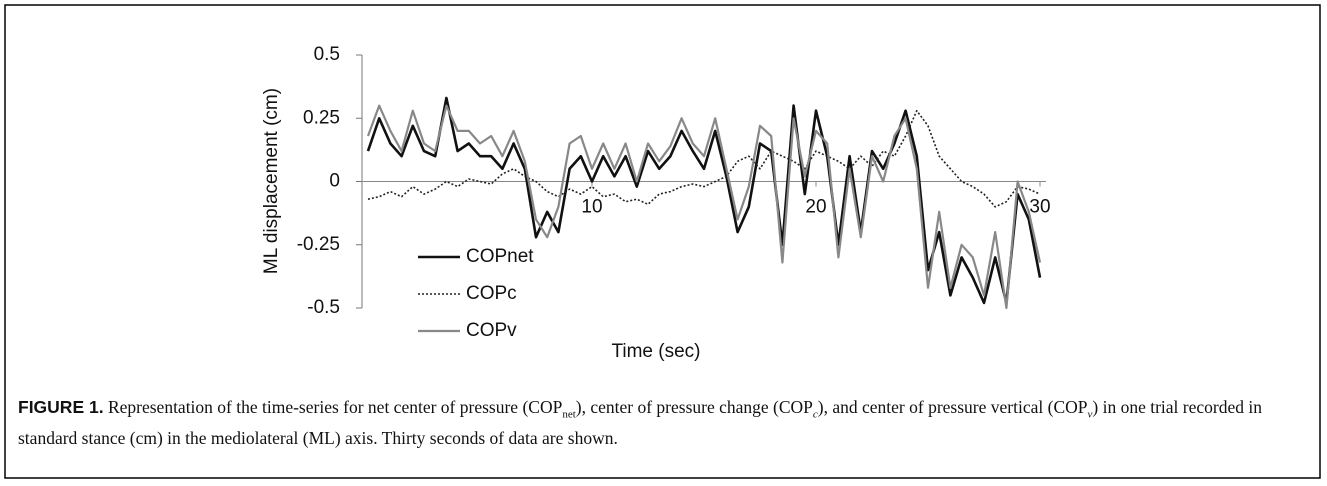  Describe the element at coordinates (491, 293) in the screenshot. I see `legend-label: COPc` at that location.